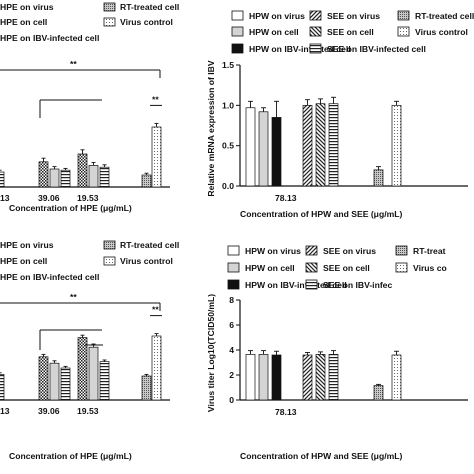 This screenshot has height=474, width=474. Describe the element at coordinates (228, 146) in the screenshot. I see `y-tick-label: 0.5` at that location.